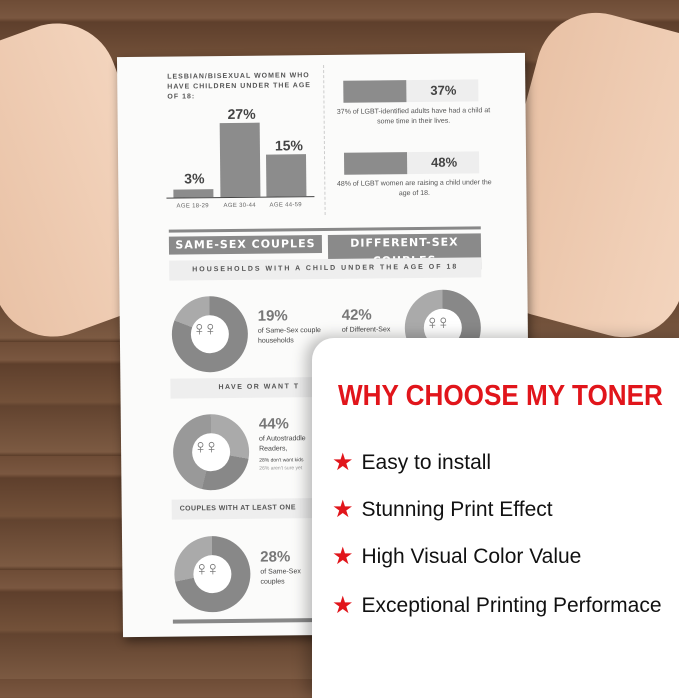 Image resolution: width=679 pixels, height=698 pixels. I want to click on bar-value: 3%, so click(194, 178).